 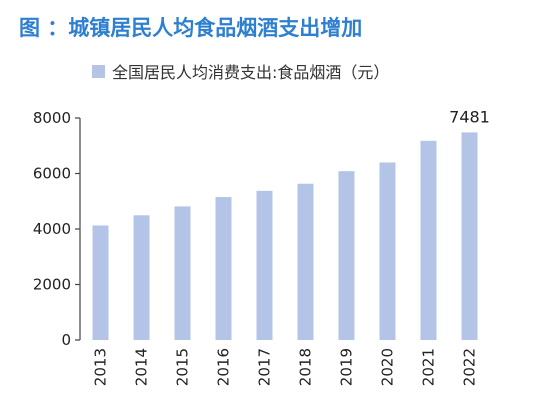 I want to click on x-tick-label: 2020, so click(x=388, y=367).